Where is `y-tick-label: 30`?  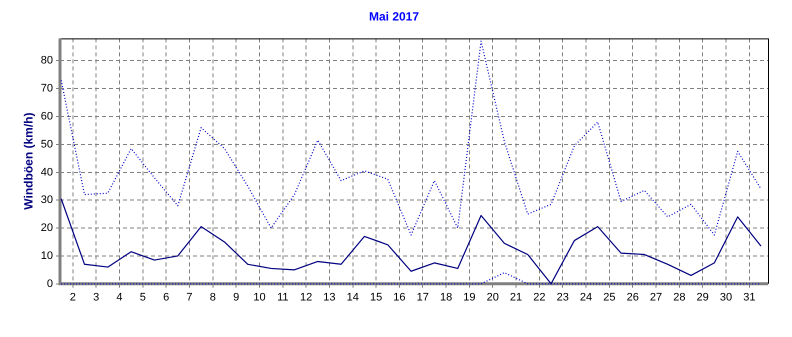 y-tick-label: 30 is located at coordinates (46, 200).